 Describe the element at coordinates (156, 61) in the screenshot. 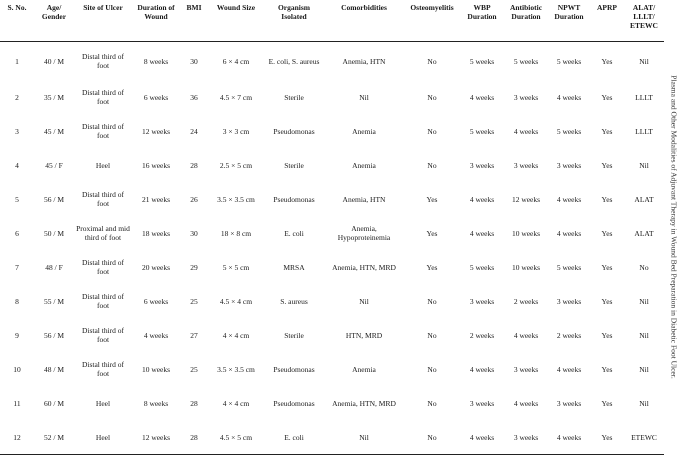

I see `cell-duration: 8 weeks` at that location.